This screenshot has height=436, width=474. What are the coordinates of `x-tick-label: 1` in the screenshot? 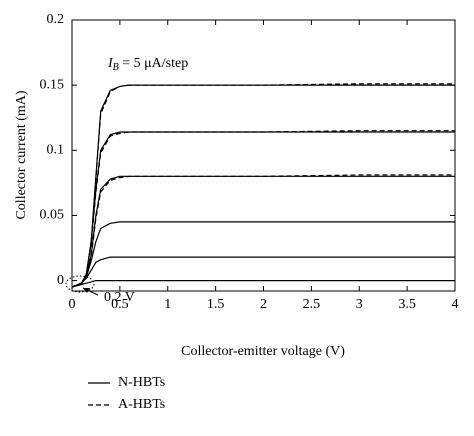 It's located at (167, 304).